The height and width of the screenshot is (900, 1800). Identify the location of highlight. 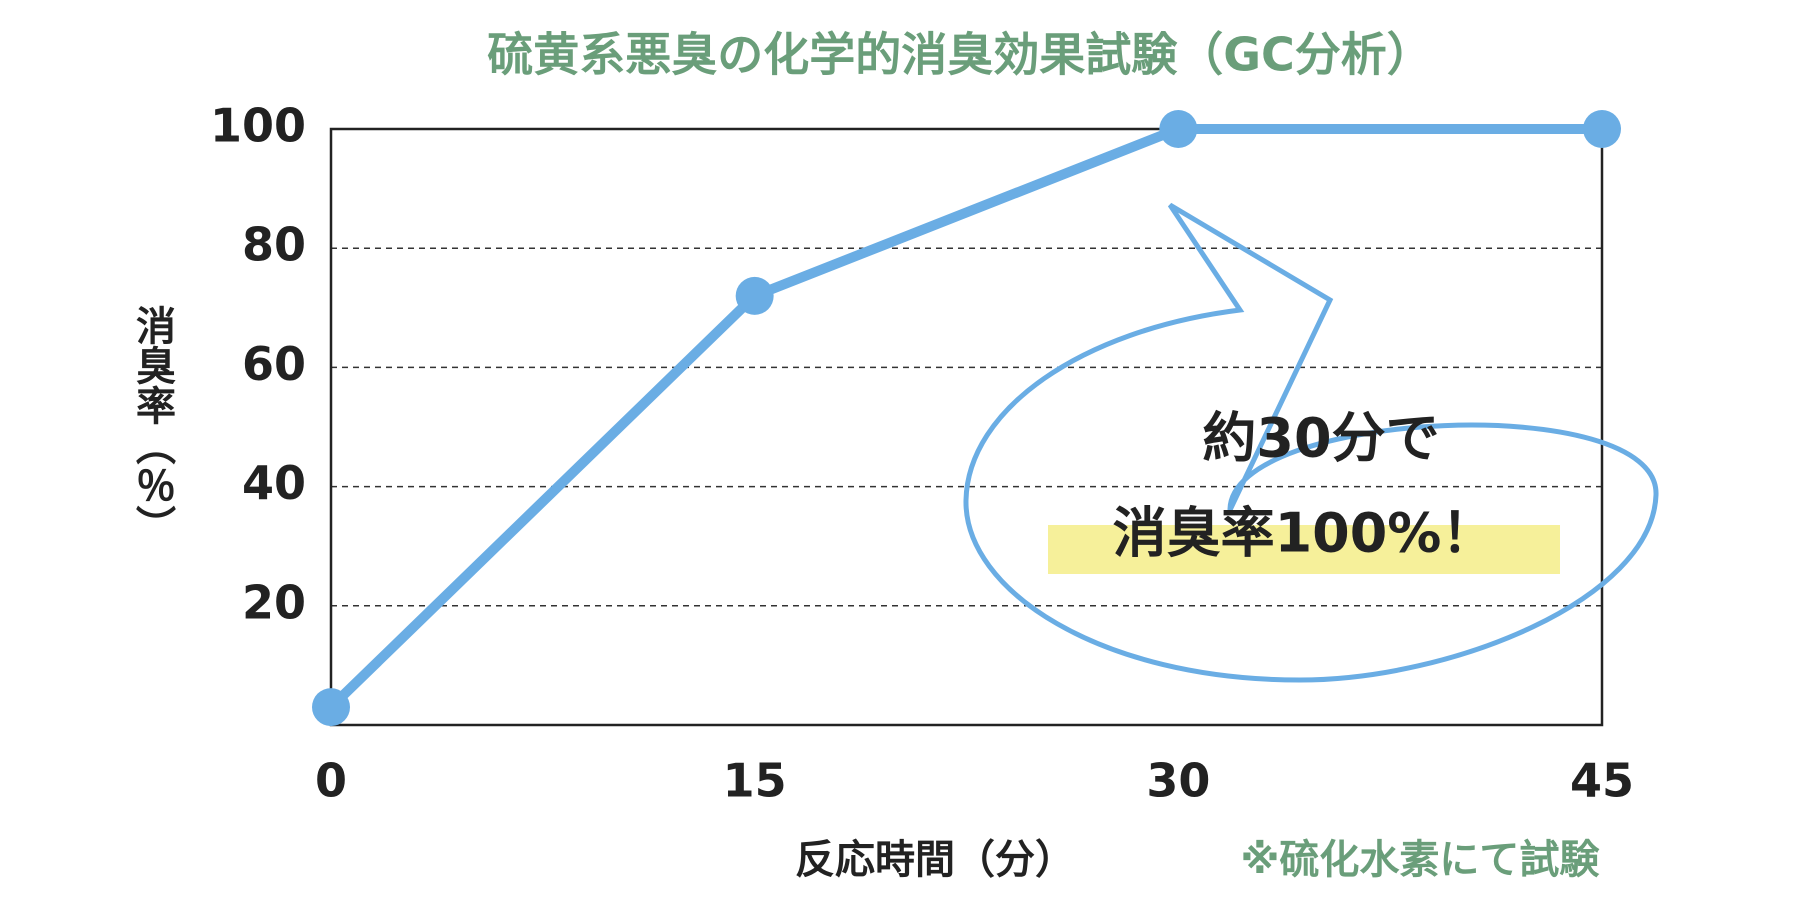
(1304, 549).